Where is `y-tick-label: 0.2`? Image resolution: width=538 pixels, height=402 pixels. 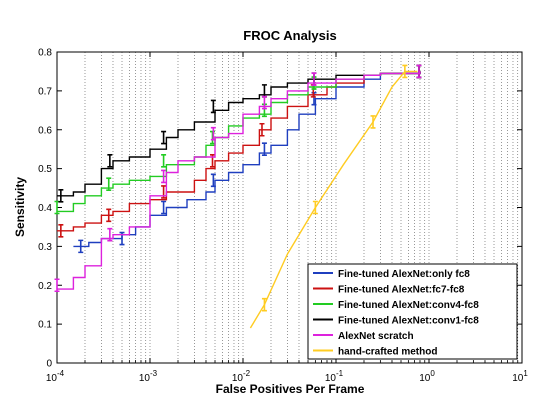
y-tick-label: 0.2 is located at coordinates (45, 286).